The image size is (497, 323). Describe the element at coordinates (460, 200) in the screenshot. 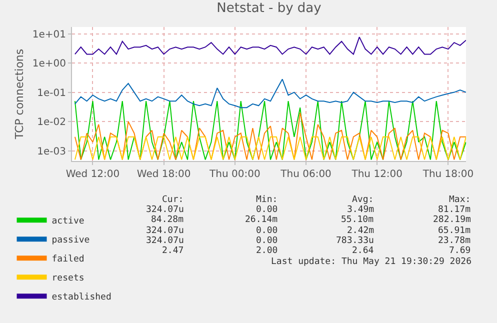

I see `text: Max:` at that location.